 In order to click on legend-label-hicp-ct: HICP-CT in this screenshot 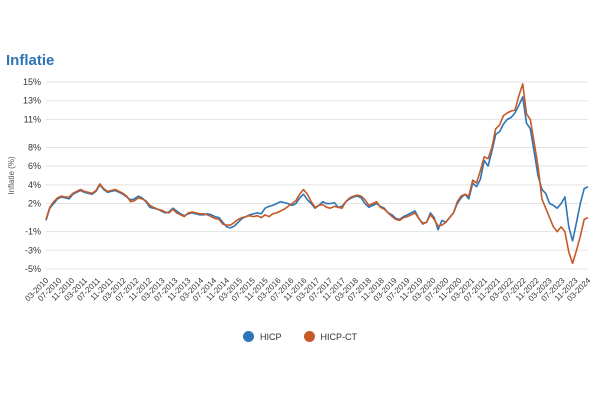, I will do `click(339, 336)`.